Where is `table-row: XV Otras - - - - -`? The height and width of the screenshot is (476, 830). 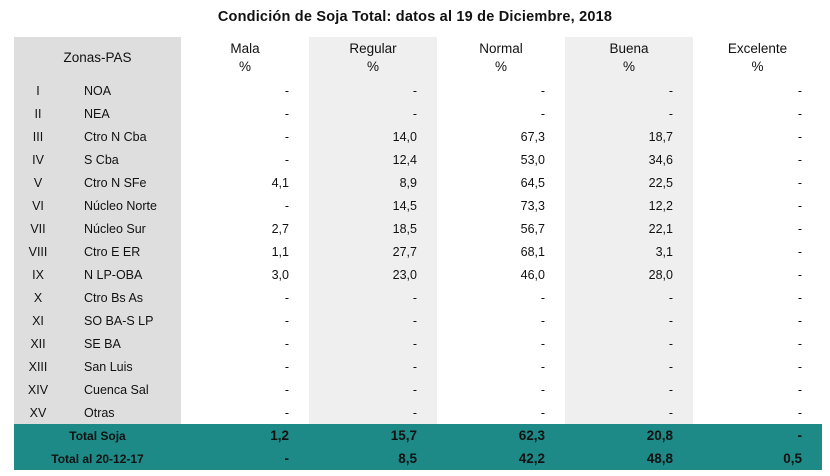
table-row: XV Otras - - - - - is located at coordinates (418, 412).